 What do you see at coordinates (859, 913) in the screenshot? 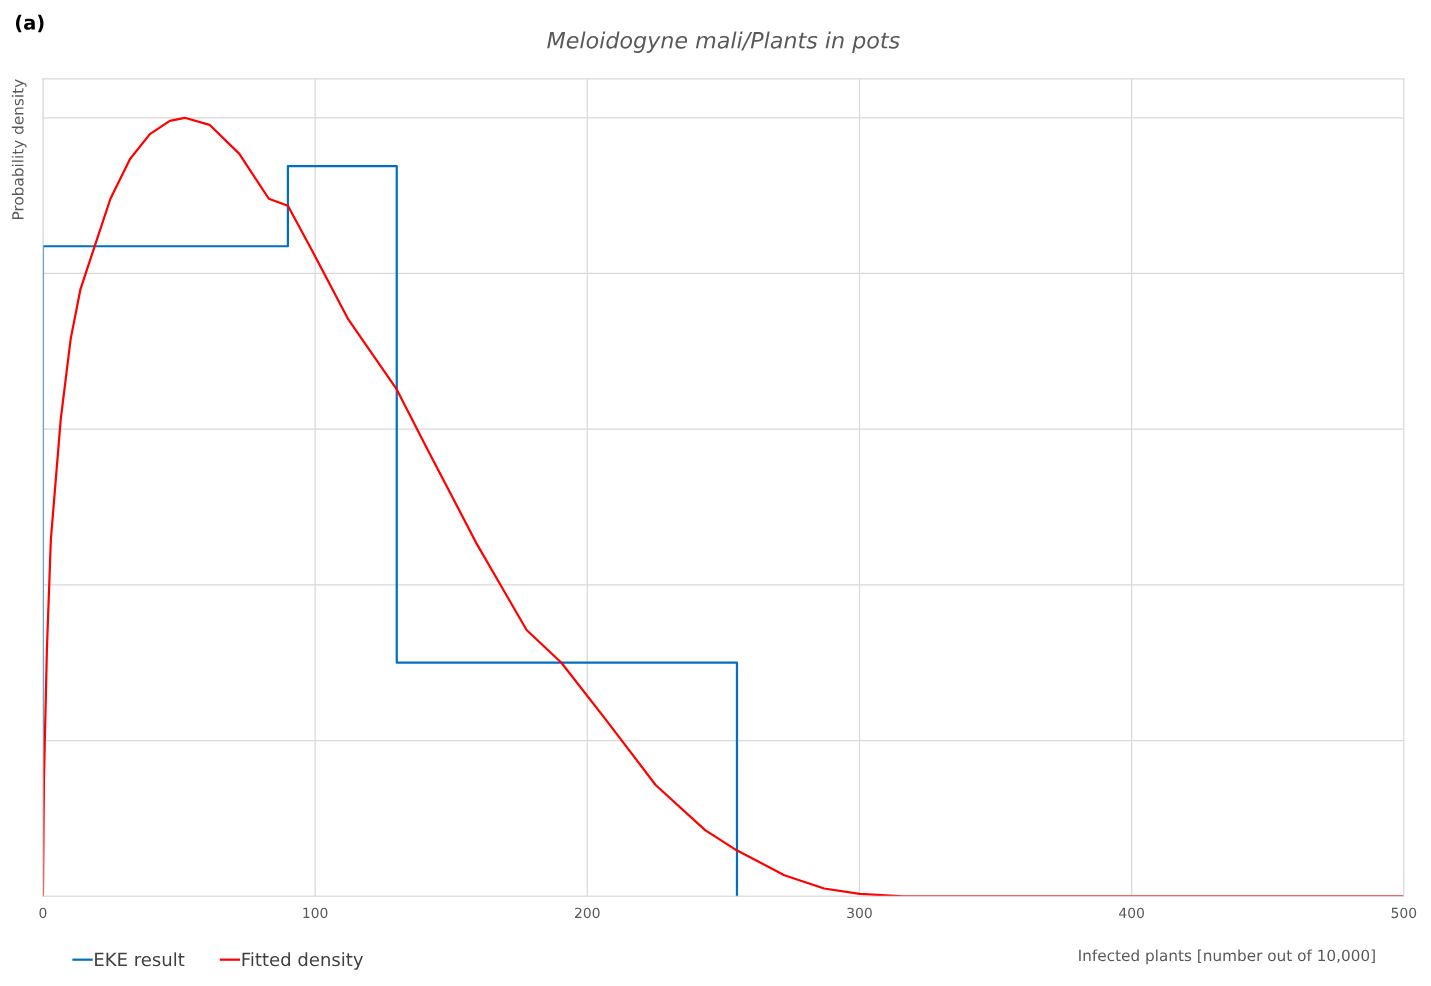
I see `x-tick-label: 300` at bounding box center [859, 913].